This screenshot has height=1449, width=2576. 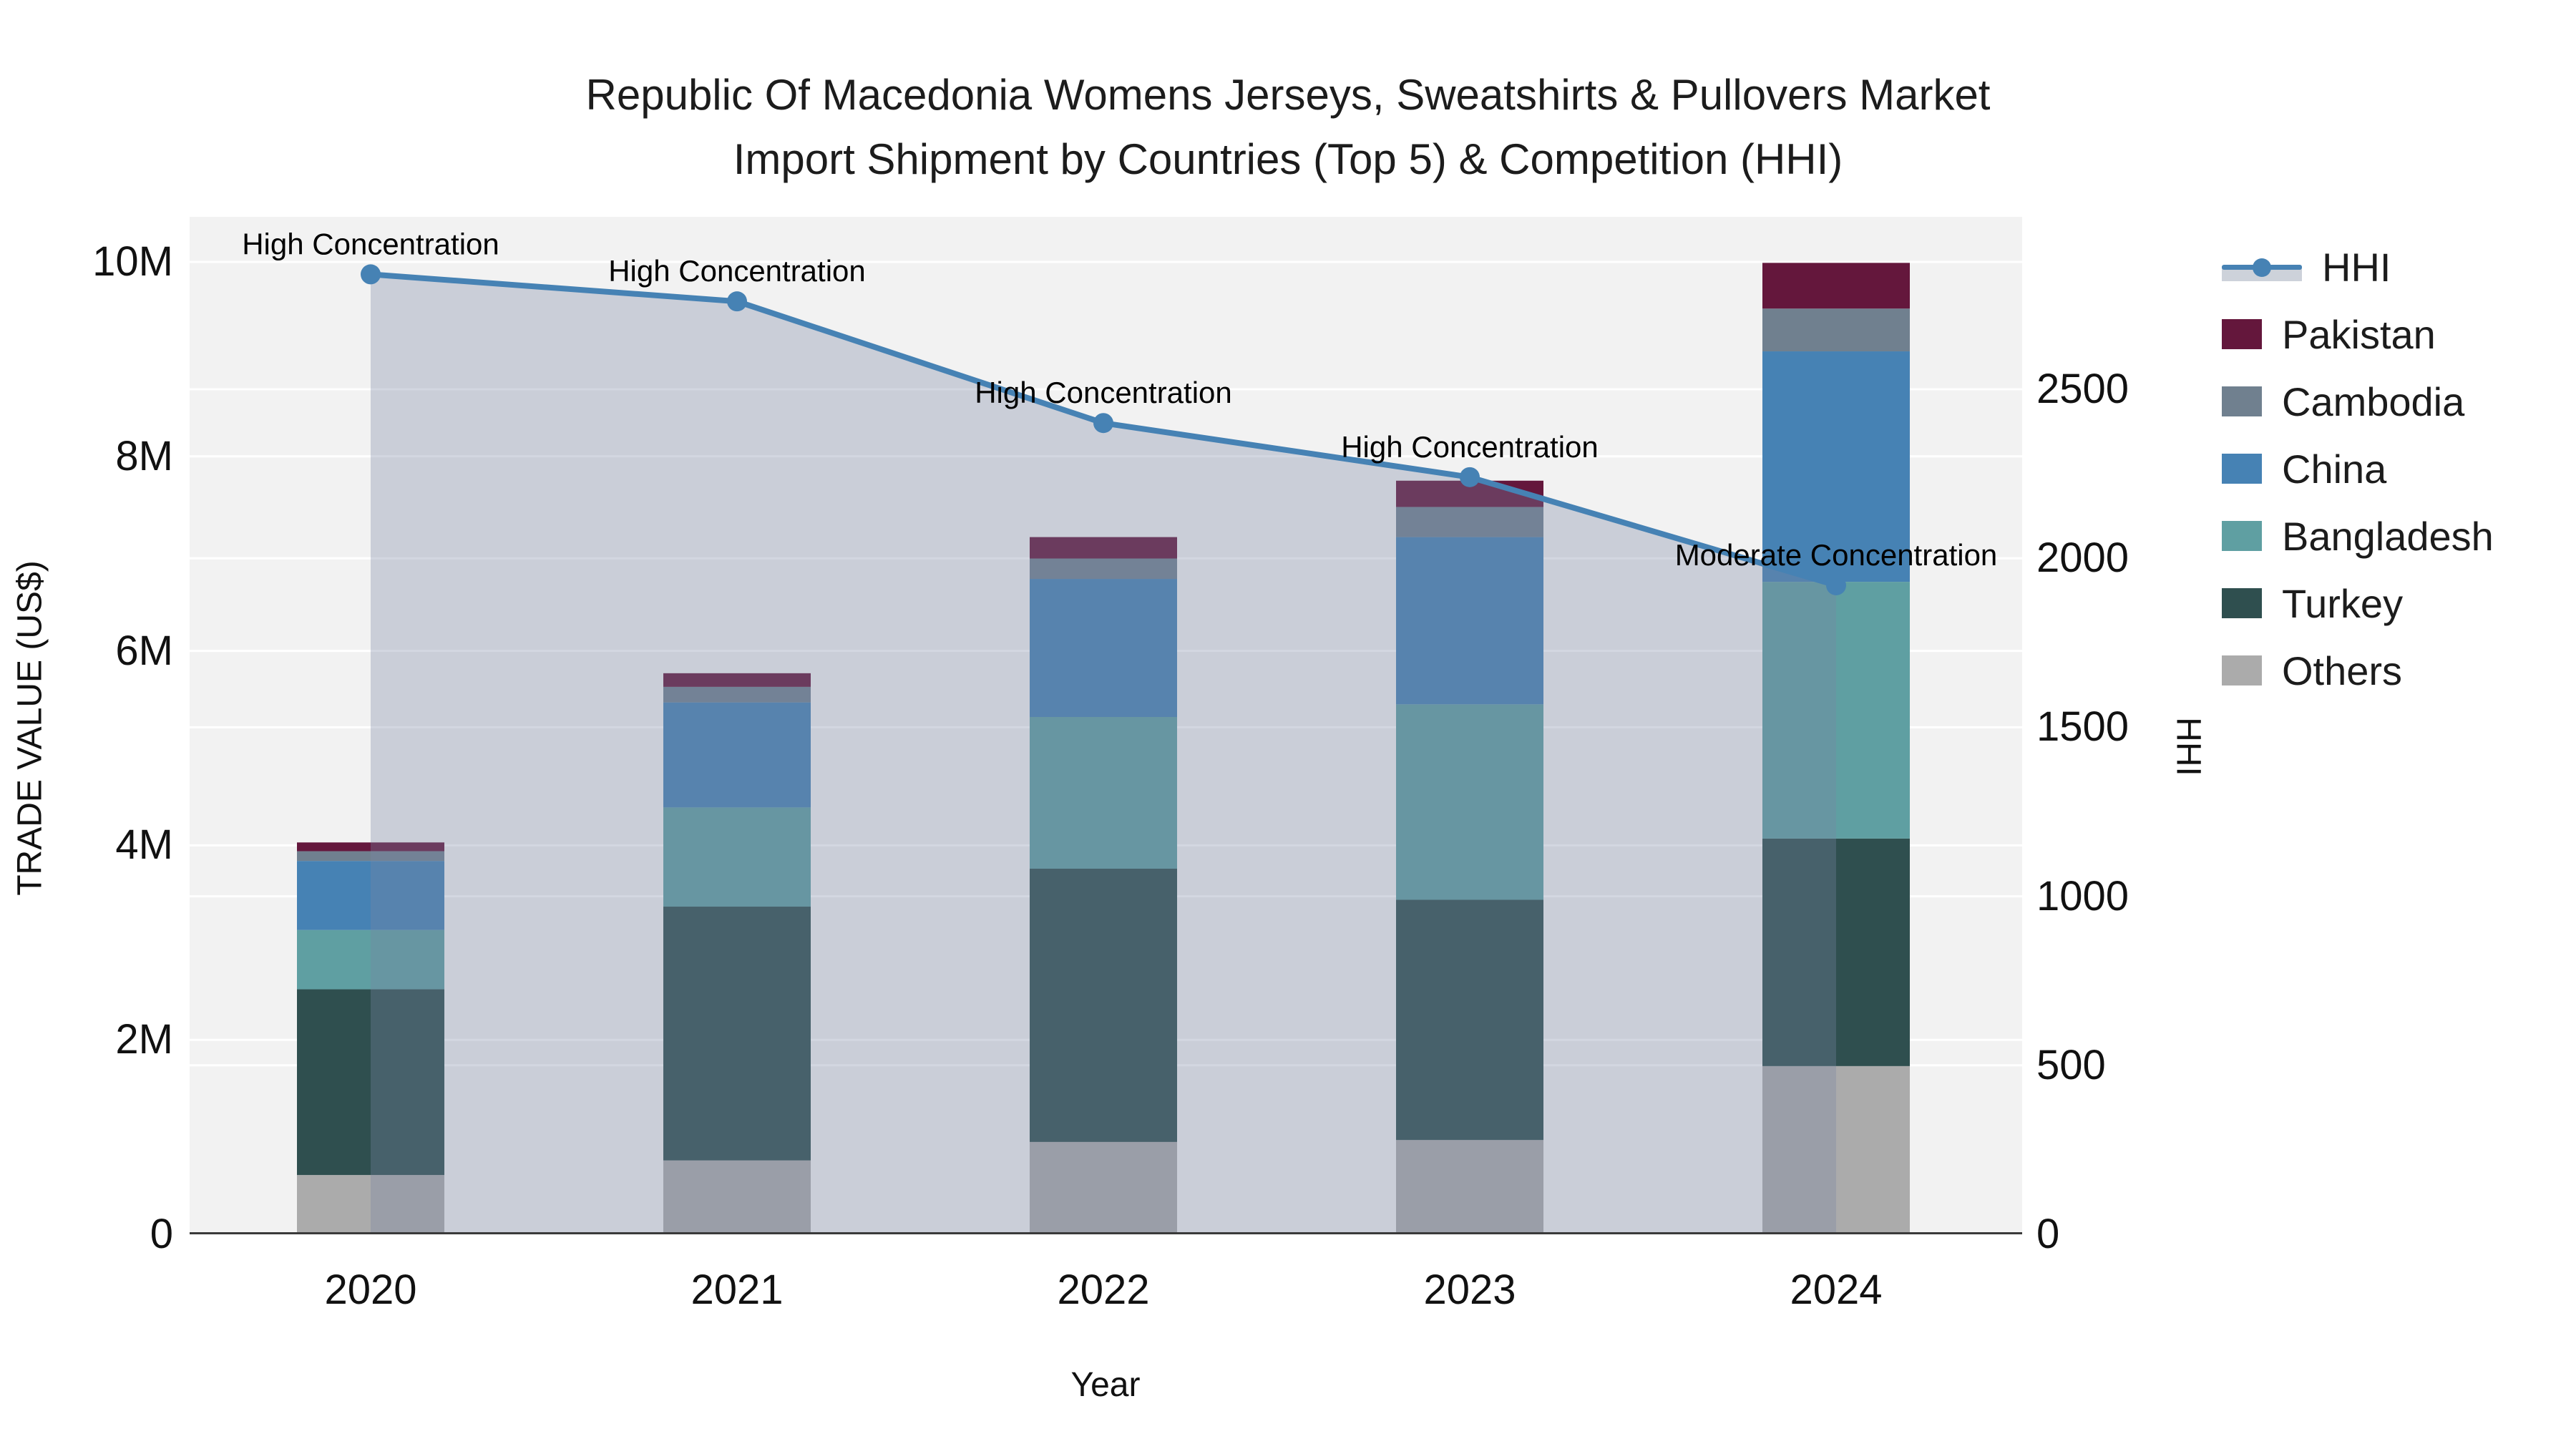 What do you see at coordinates (30, 728) in the screenshot?
I see `y-axis-left-title: TRADE VALUE (US$)` at bounding box center [30, 728].